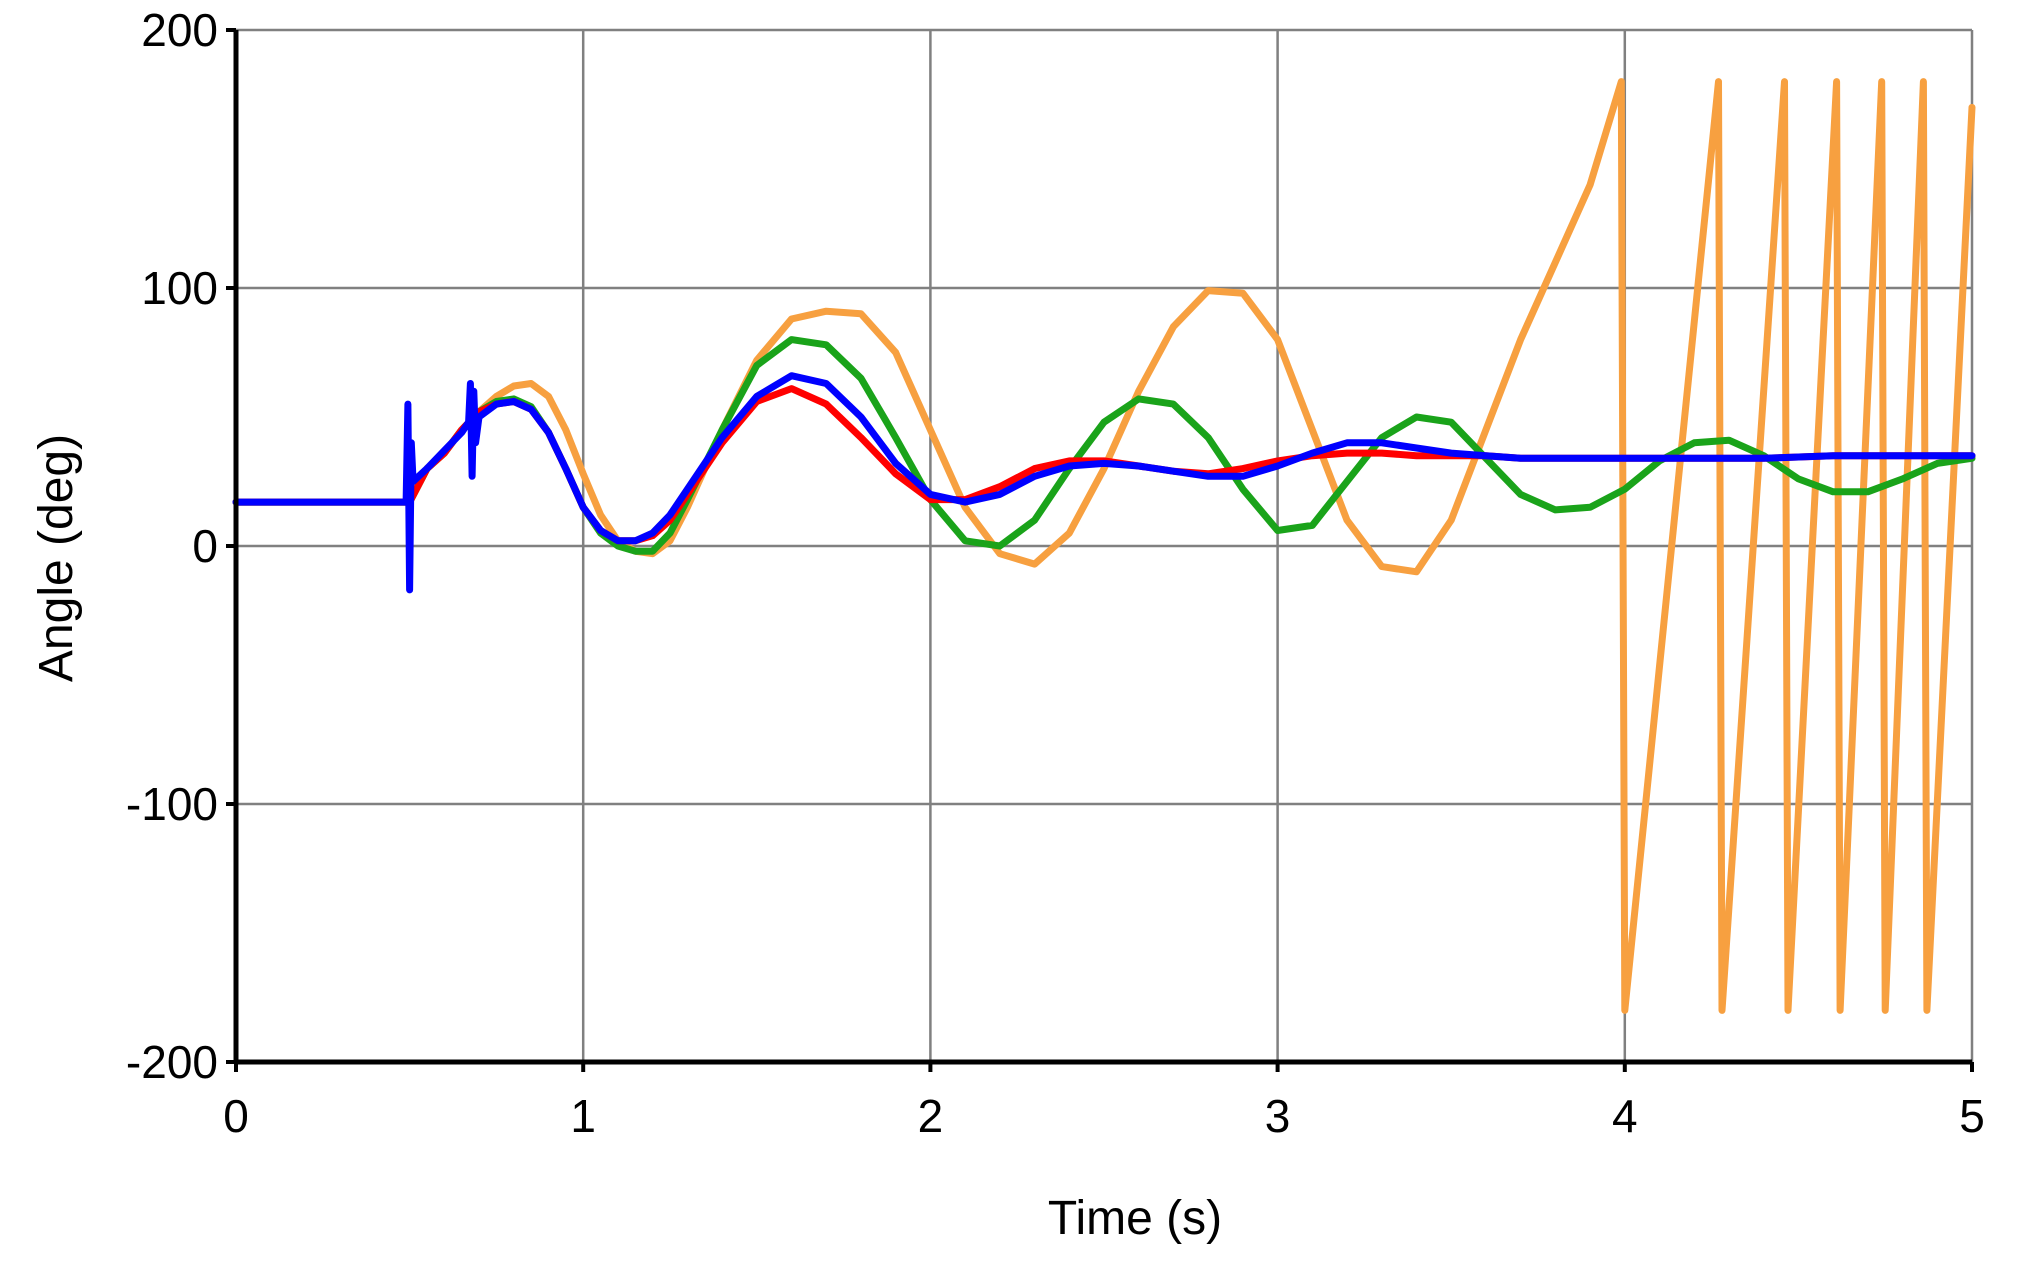 The height and width of the screenshot is (1273, 2019). What do you see at coordinates (179, 30) in the screenshot?
I see `y-tick-label: 200` at bounding box center [179, 30].